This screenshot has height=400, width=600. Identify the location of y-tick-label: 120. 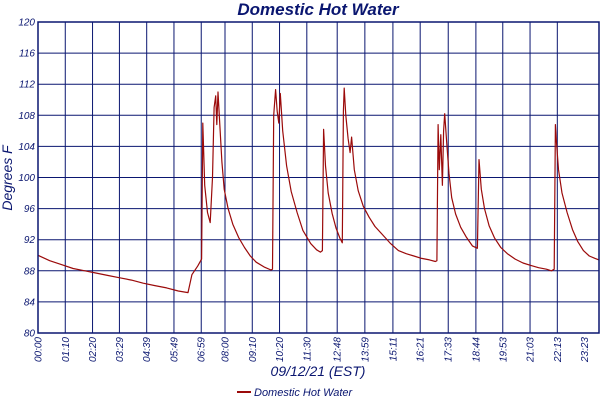
(26, 23).